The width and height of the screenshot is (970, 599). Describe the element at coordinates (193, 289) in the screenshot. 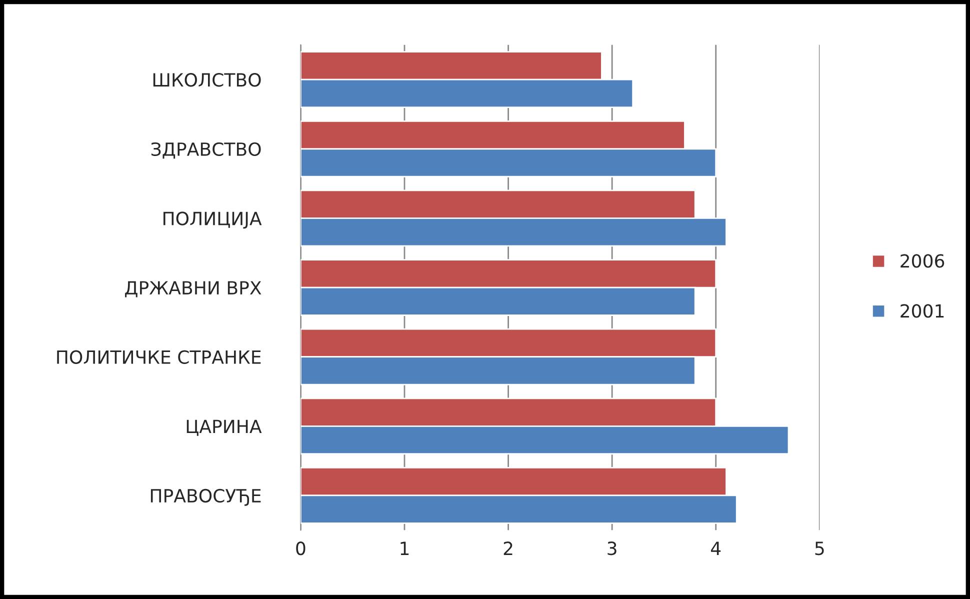

I see `y-tick-label: ДРЖАВНИ ВРХ` at that location.